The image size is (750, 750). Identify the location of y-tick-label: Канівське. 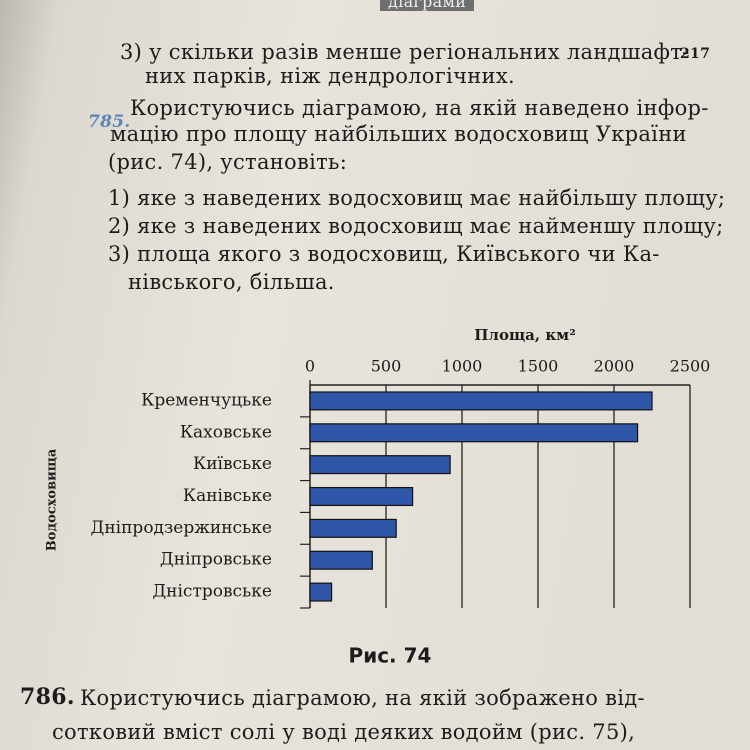
(227, 496).